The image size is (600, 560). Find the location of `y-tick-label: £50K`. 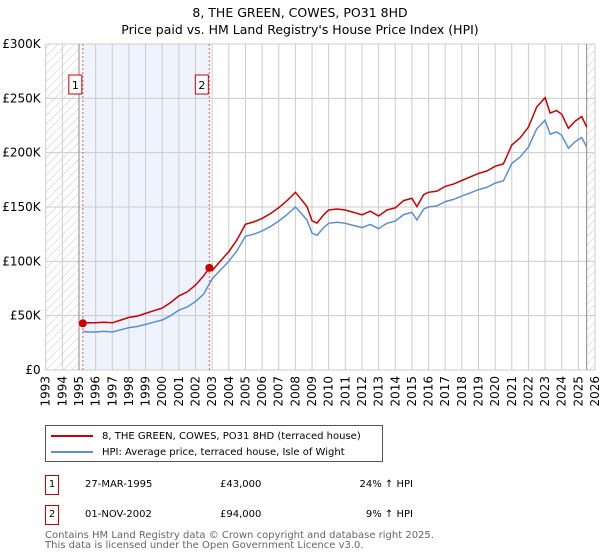

y-tick-label: £50K is located at coordinates (26, 316).